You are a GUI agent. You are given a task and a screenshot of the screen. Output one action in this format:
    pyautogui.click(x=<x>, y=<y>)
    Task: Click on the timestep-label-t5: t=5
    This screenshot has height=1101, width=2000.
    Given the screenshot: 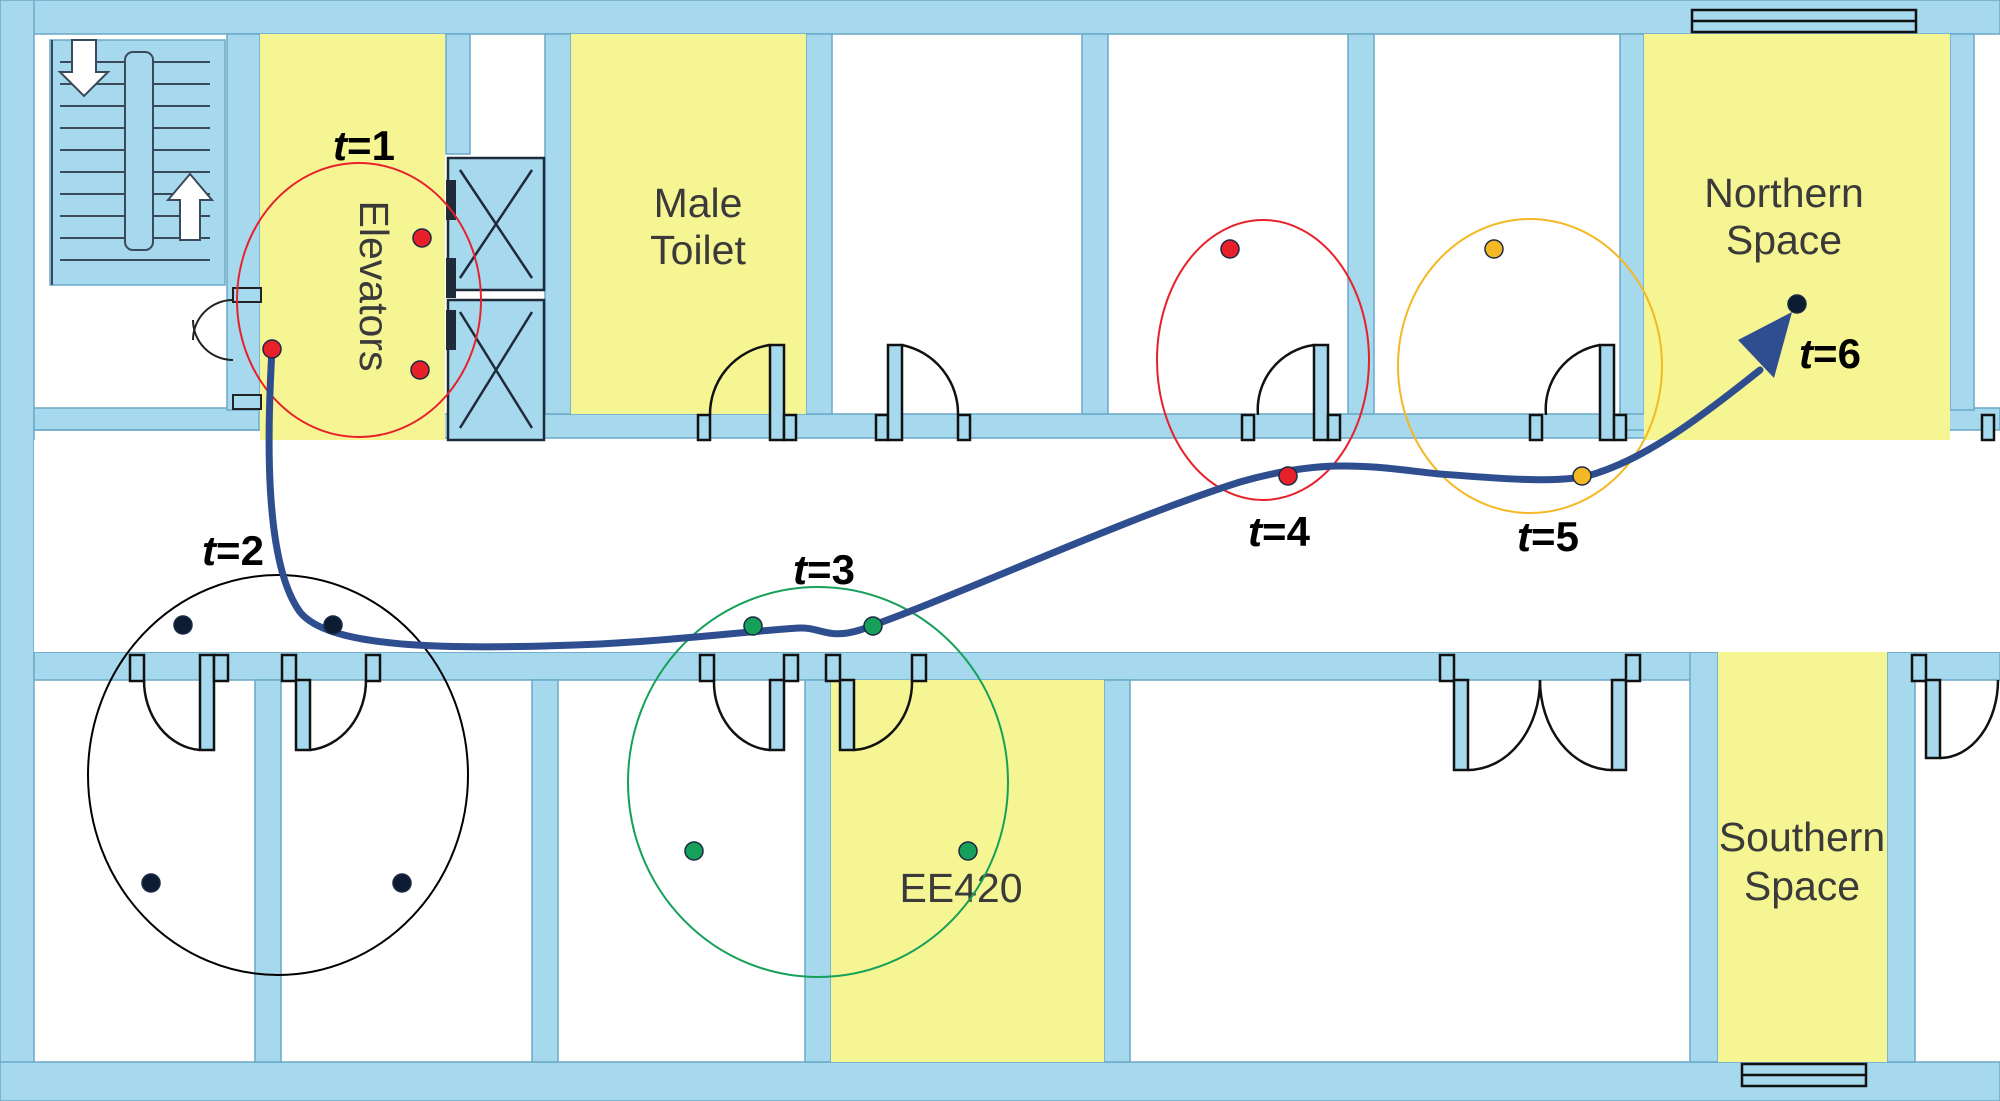 What is the action you would take?
    pyautogui.click(x=1548, y=536)
    